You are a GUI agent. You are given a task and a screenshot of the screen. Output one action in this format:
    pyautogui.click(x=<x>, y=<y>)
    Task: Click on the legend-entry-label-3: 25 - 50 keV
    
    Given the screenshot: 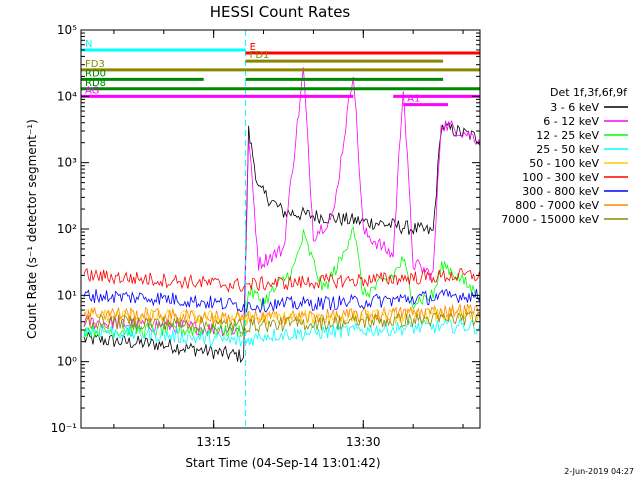 What is the action you would take?
    pyautogui.click(x=567, y=149)
    